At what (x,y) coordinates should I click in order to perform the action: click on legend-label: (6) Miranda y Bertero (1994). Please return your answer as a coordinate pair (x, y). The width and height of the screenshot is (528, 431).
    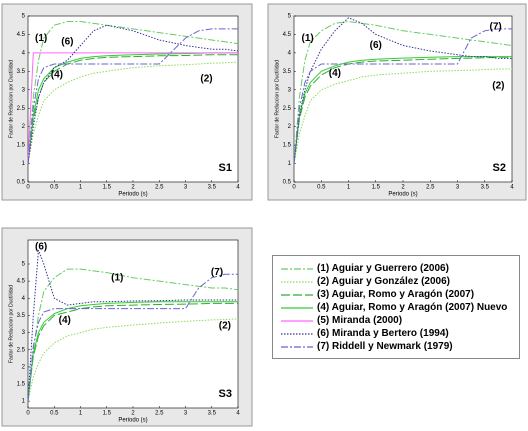
    Looking at the image, I should click on (383, 333).